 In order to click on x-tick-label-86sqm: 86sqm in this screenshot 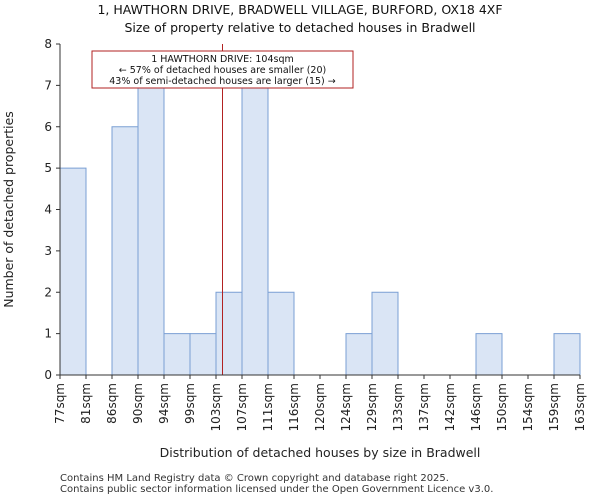, I will do `click(112, 403)`.